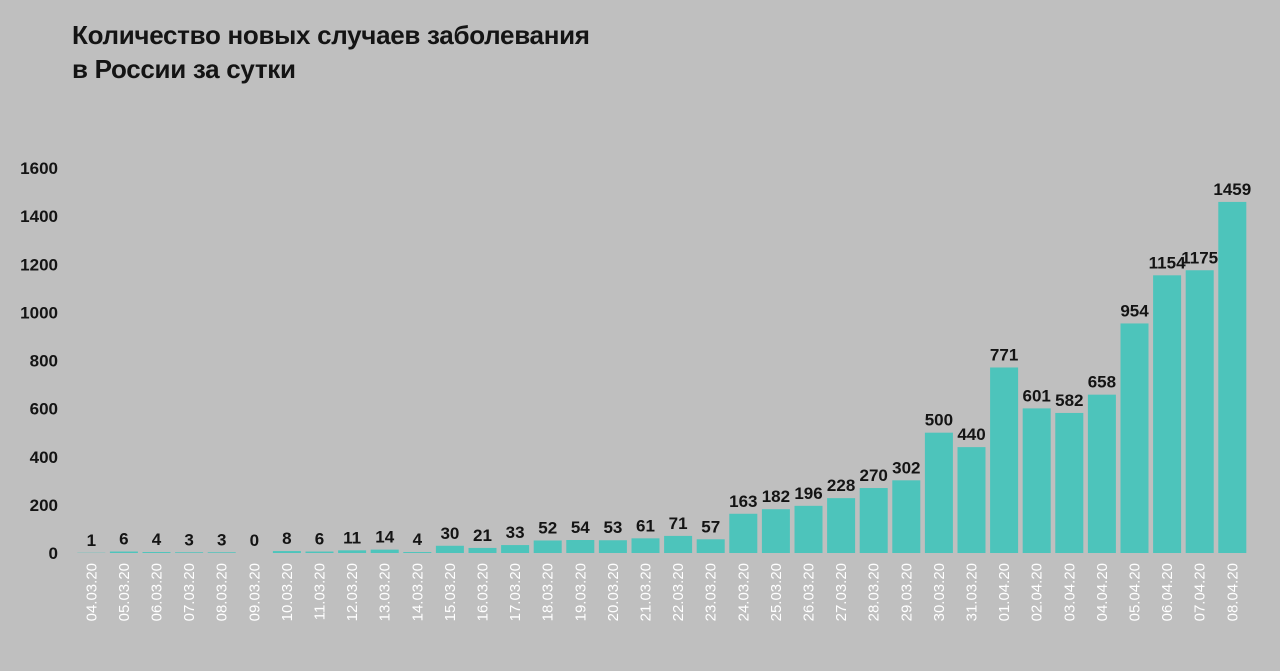  Describe the element at coordinates (678, 592) in the screenshot. I see `x-tick-label: 22.03.20` at that location.